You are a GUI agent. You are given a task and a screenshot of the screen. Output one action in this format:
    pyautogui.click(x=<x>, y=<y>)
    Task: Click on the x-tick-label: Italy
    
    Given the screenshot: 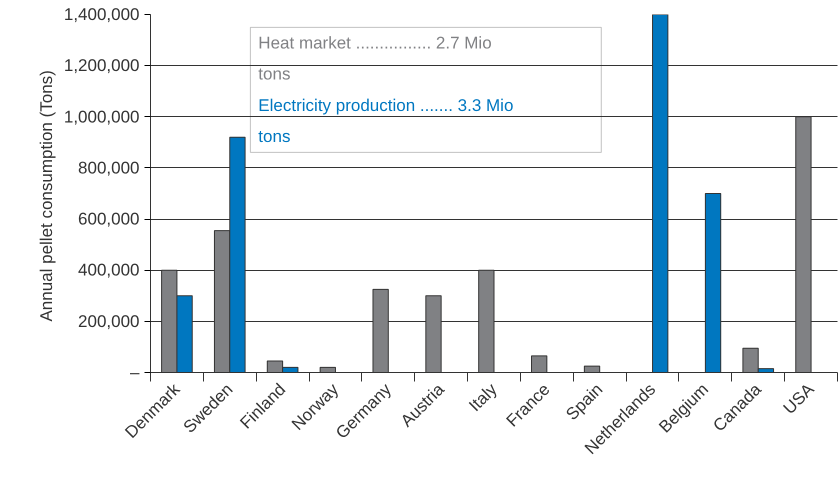 What is the action you would take?
    pyautogui.click(x=483, y=397)
    